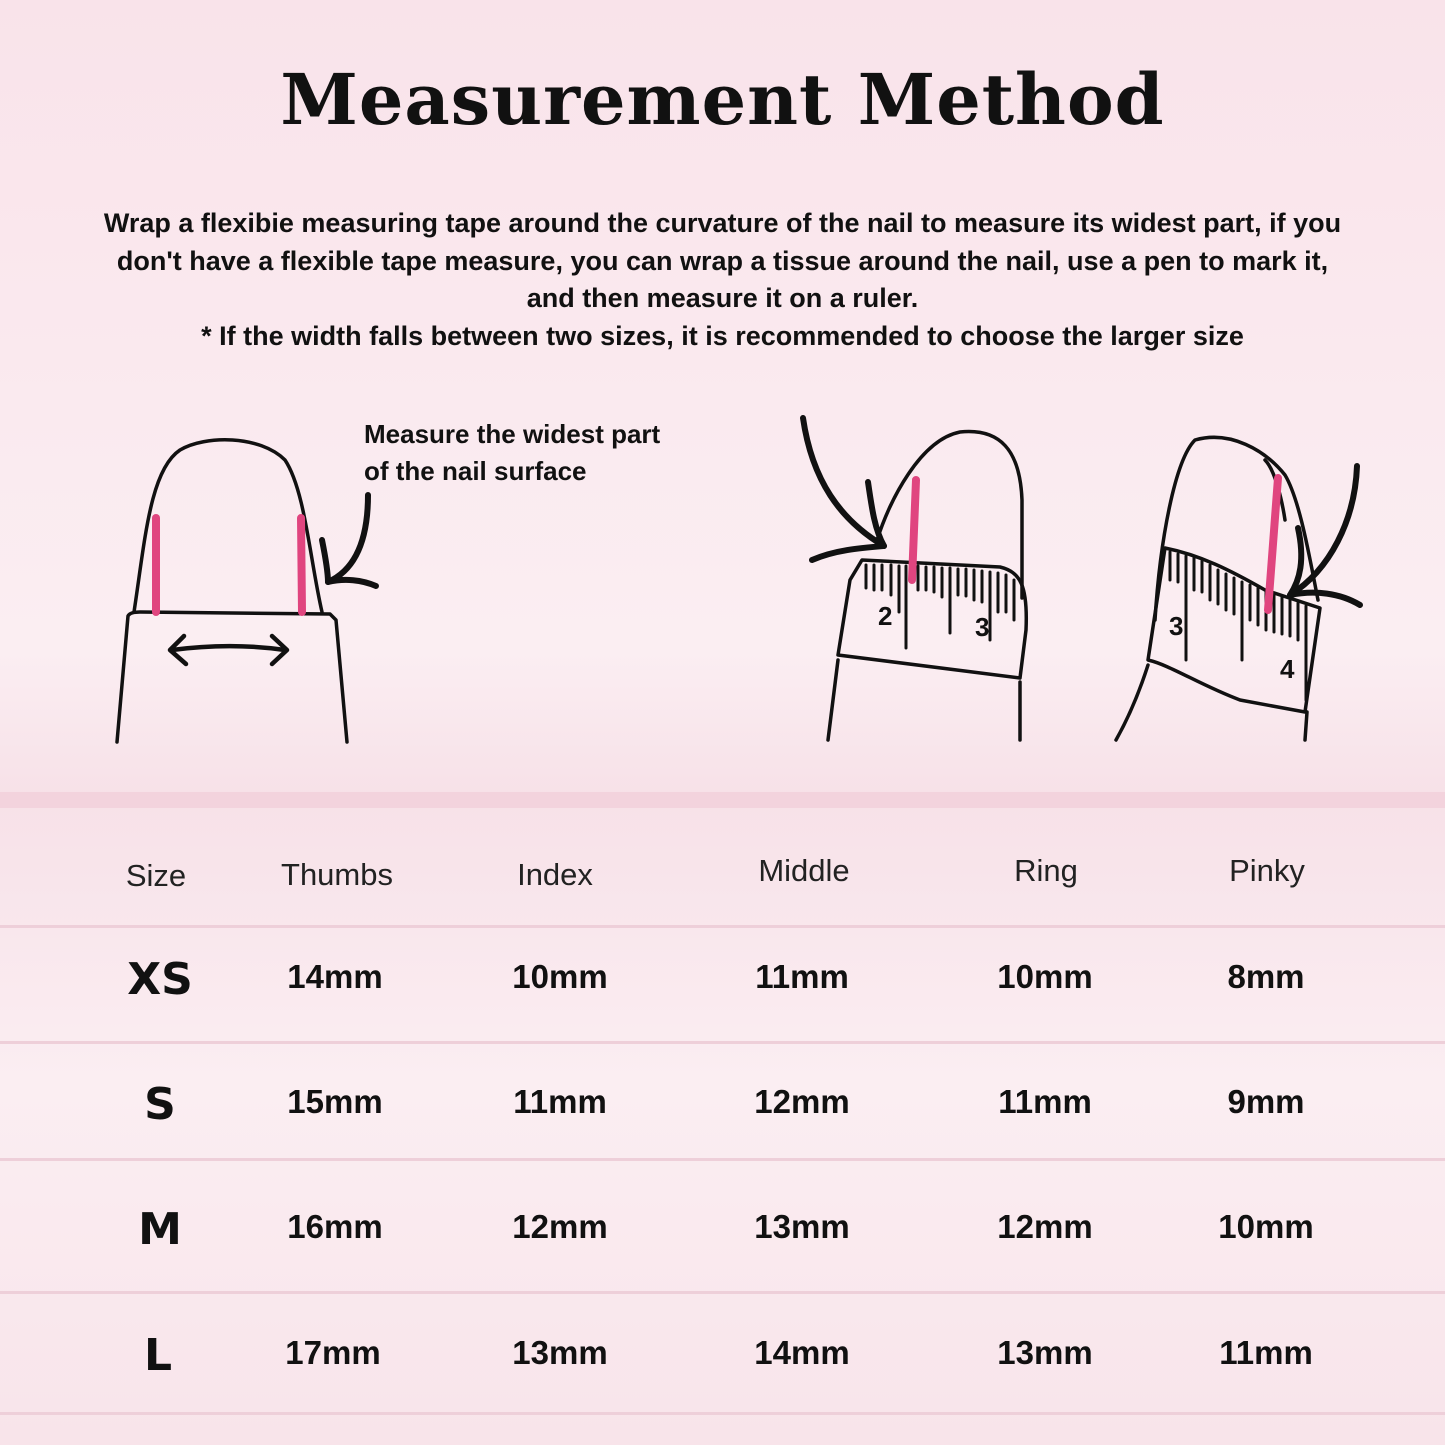 This screenshot has height=1445, width=1445. I want to click on size-label: XS, so click(160, 979).